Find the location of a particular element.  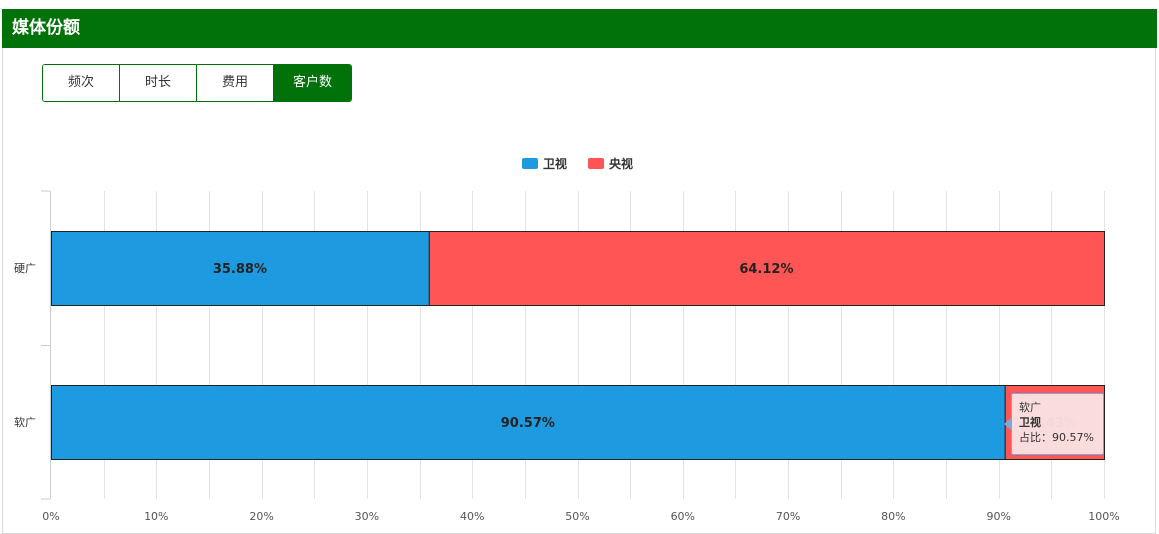

x-tick-label: 40% is located at coordinates (472, 516).